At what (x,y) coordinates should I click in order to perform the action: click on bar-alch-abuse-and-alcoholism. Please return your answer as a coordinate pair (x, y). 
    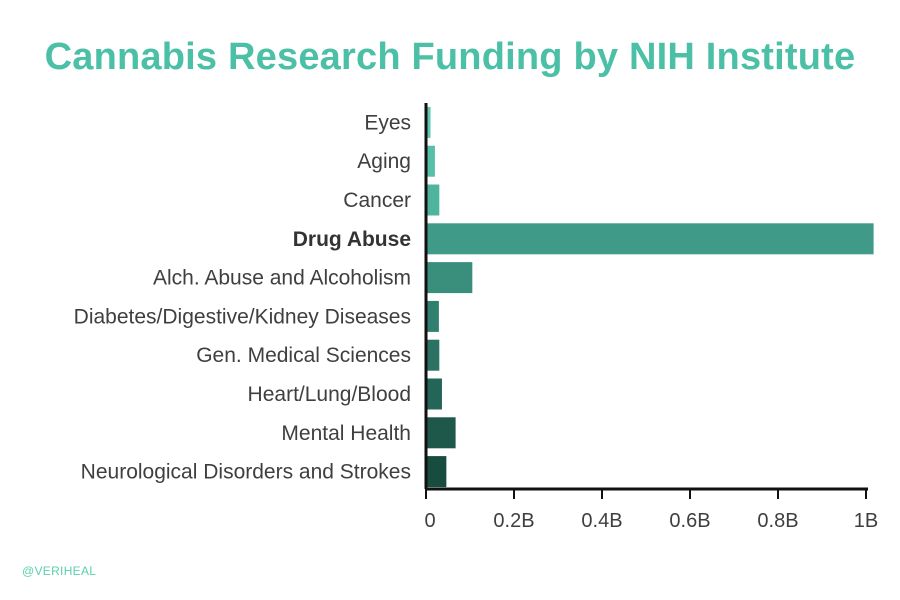
    Looking at the image, I should click on (450, 278).